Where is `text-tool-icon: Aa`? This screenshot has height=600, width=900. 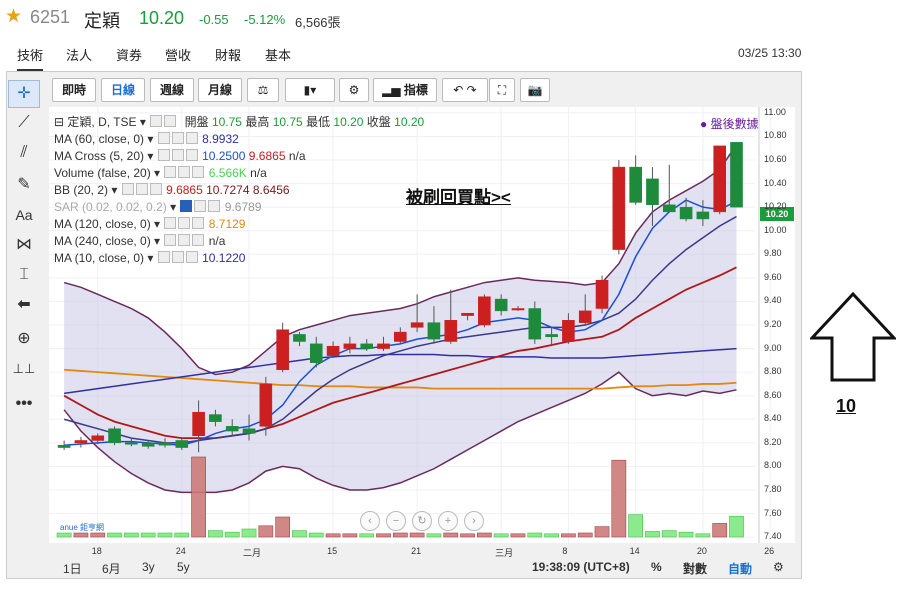 text-tool-icon: Aa is located at coordinates (24, 215).